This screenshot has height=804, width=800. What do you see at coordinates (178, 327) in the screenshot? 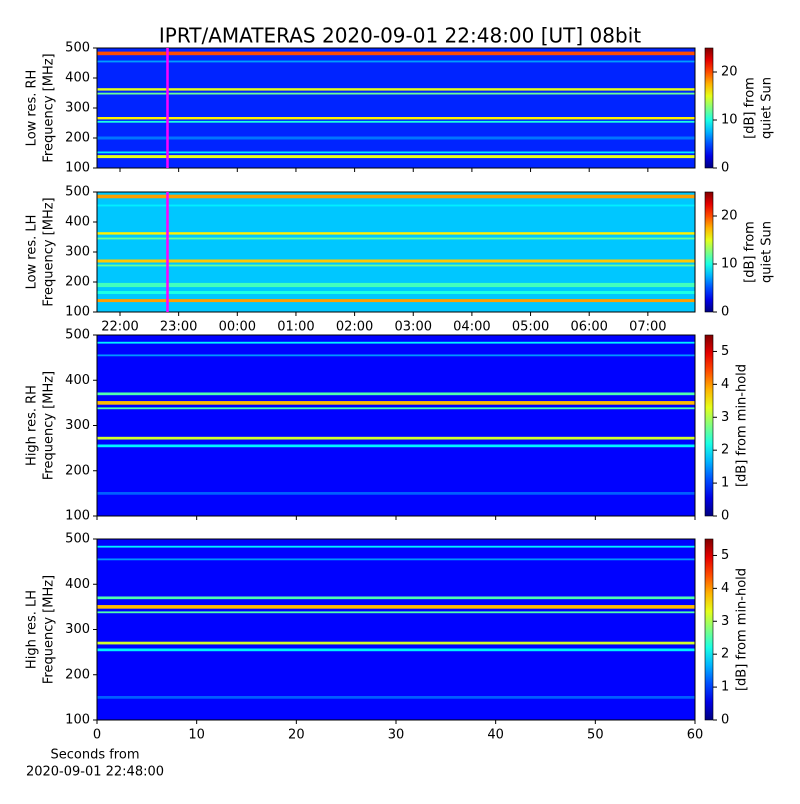
I see `x-tick-label: 23:00` at bounding box center [178, 327].